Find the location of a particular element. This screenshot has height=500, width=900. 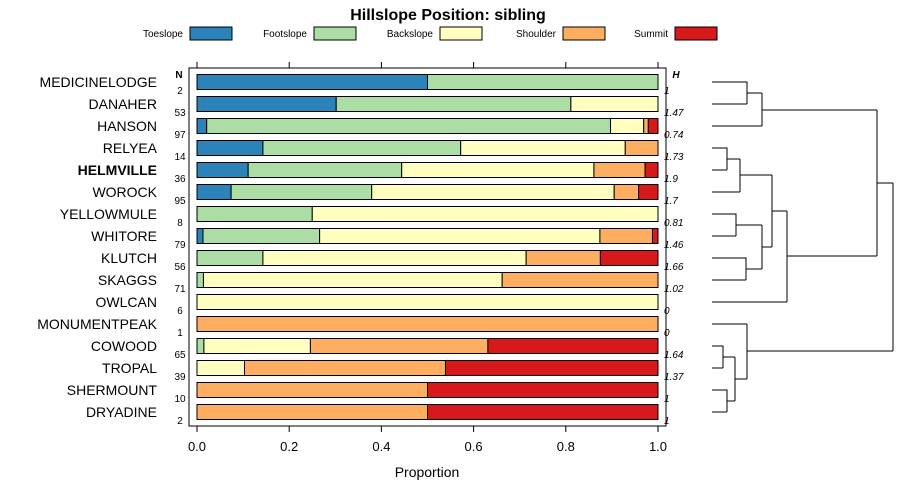

bar-worock-footslope is located at coordinates (301, 192).